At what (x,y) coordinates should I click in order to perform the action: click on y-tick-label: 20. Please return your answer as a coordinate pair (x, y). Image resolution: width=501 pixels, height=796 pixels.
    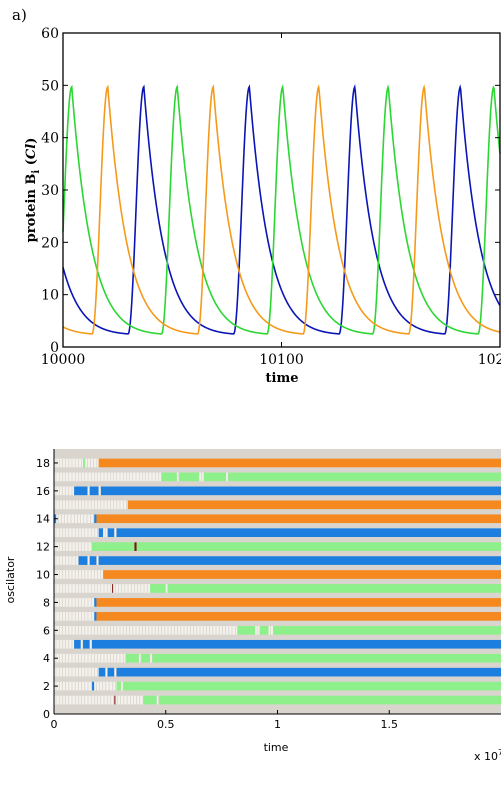
    Looking at the image, I should click on (50, 243).